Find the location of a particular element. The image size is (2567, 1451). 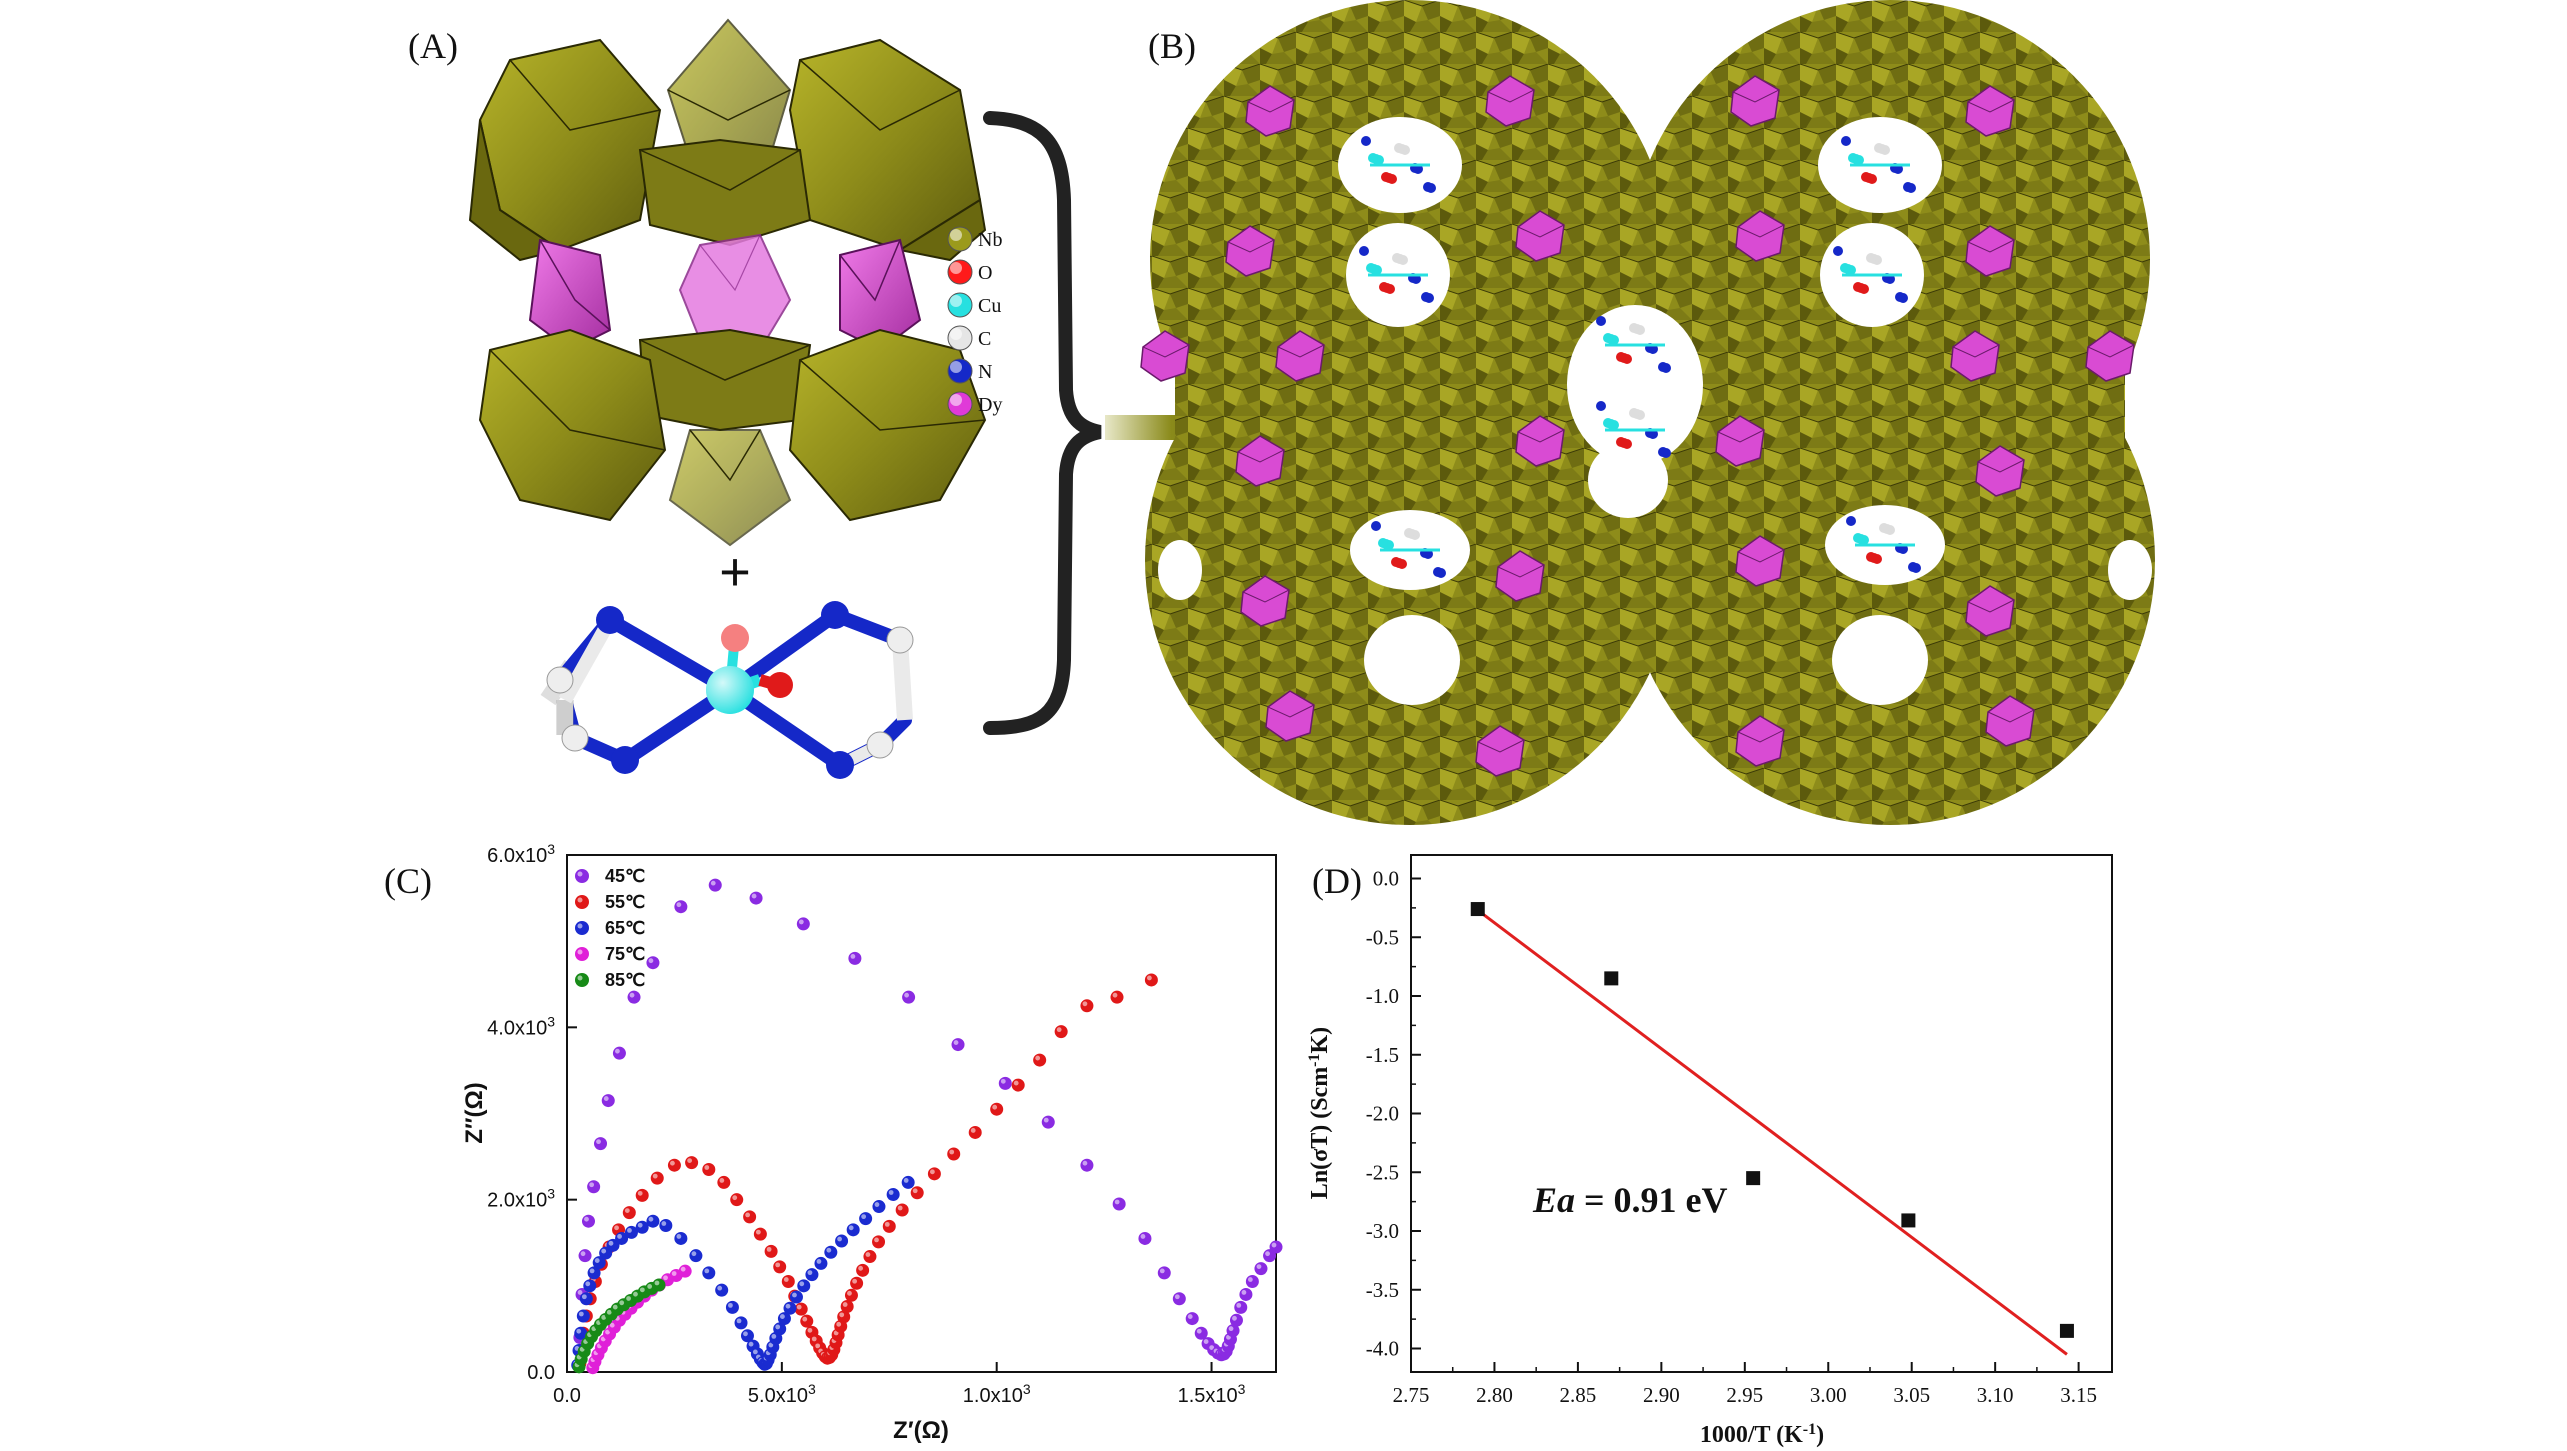

legend-ball-highlight is located at coordinates (956, 235).